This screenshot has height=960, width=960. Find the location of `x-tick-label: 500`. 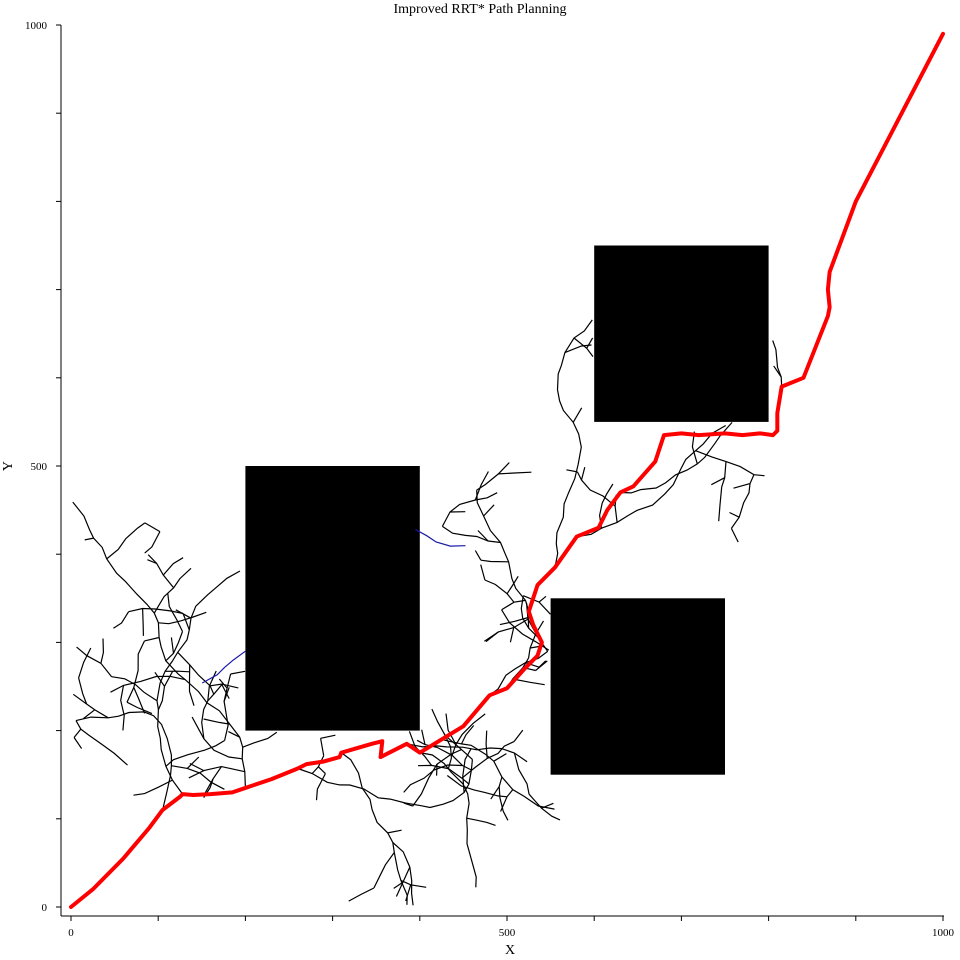

x-tick-label: 500 is located at coordinates (507, 933).